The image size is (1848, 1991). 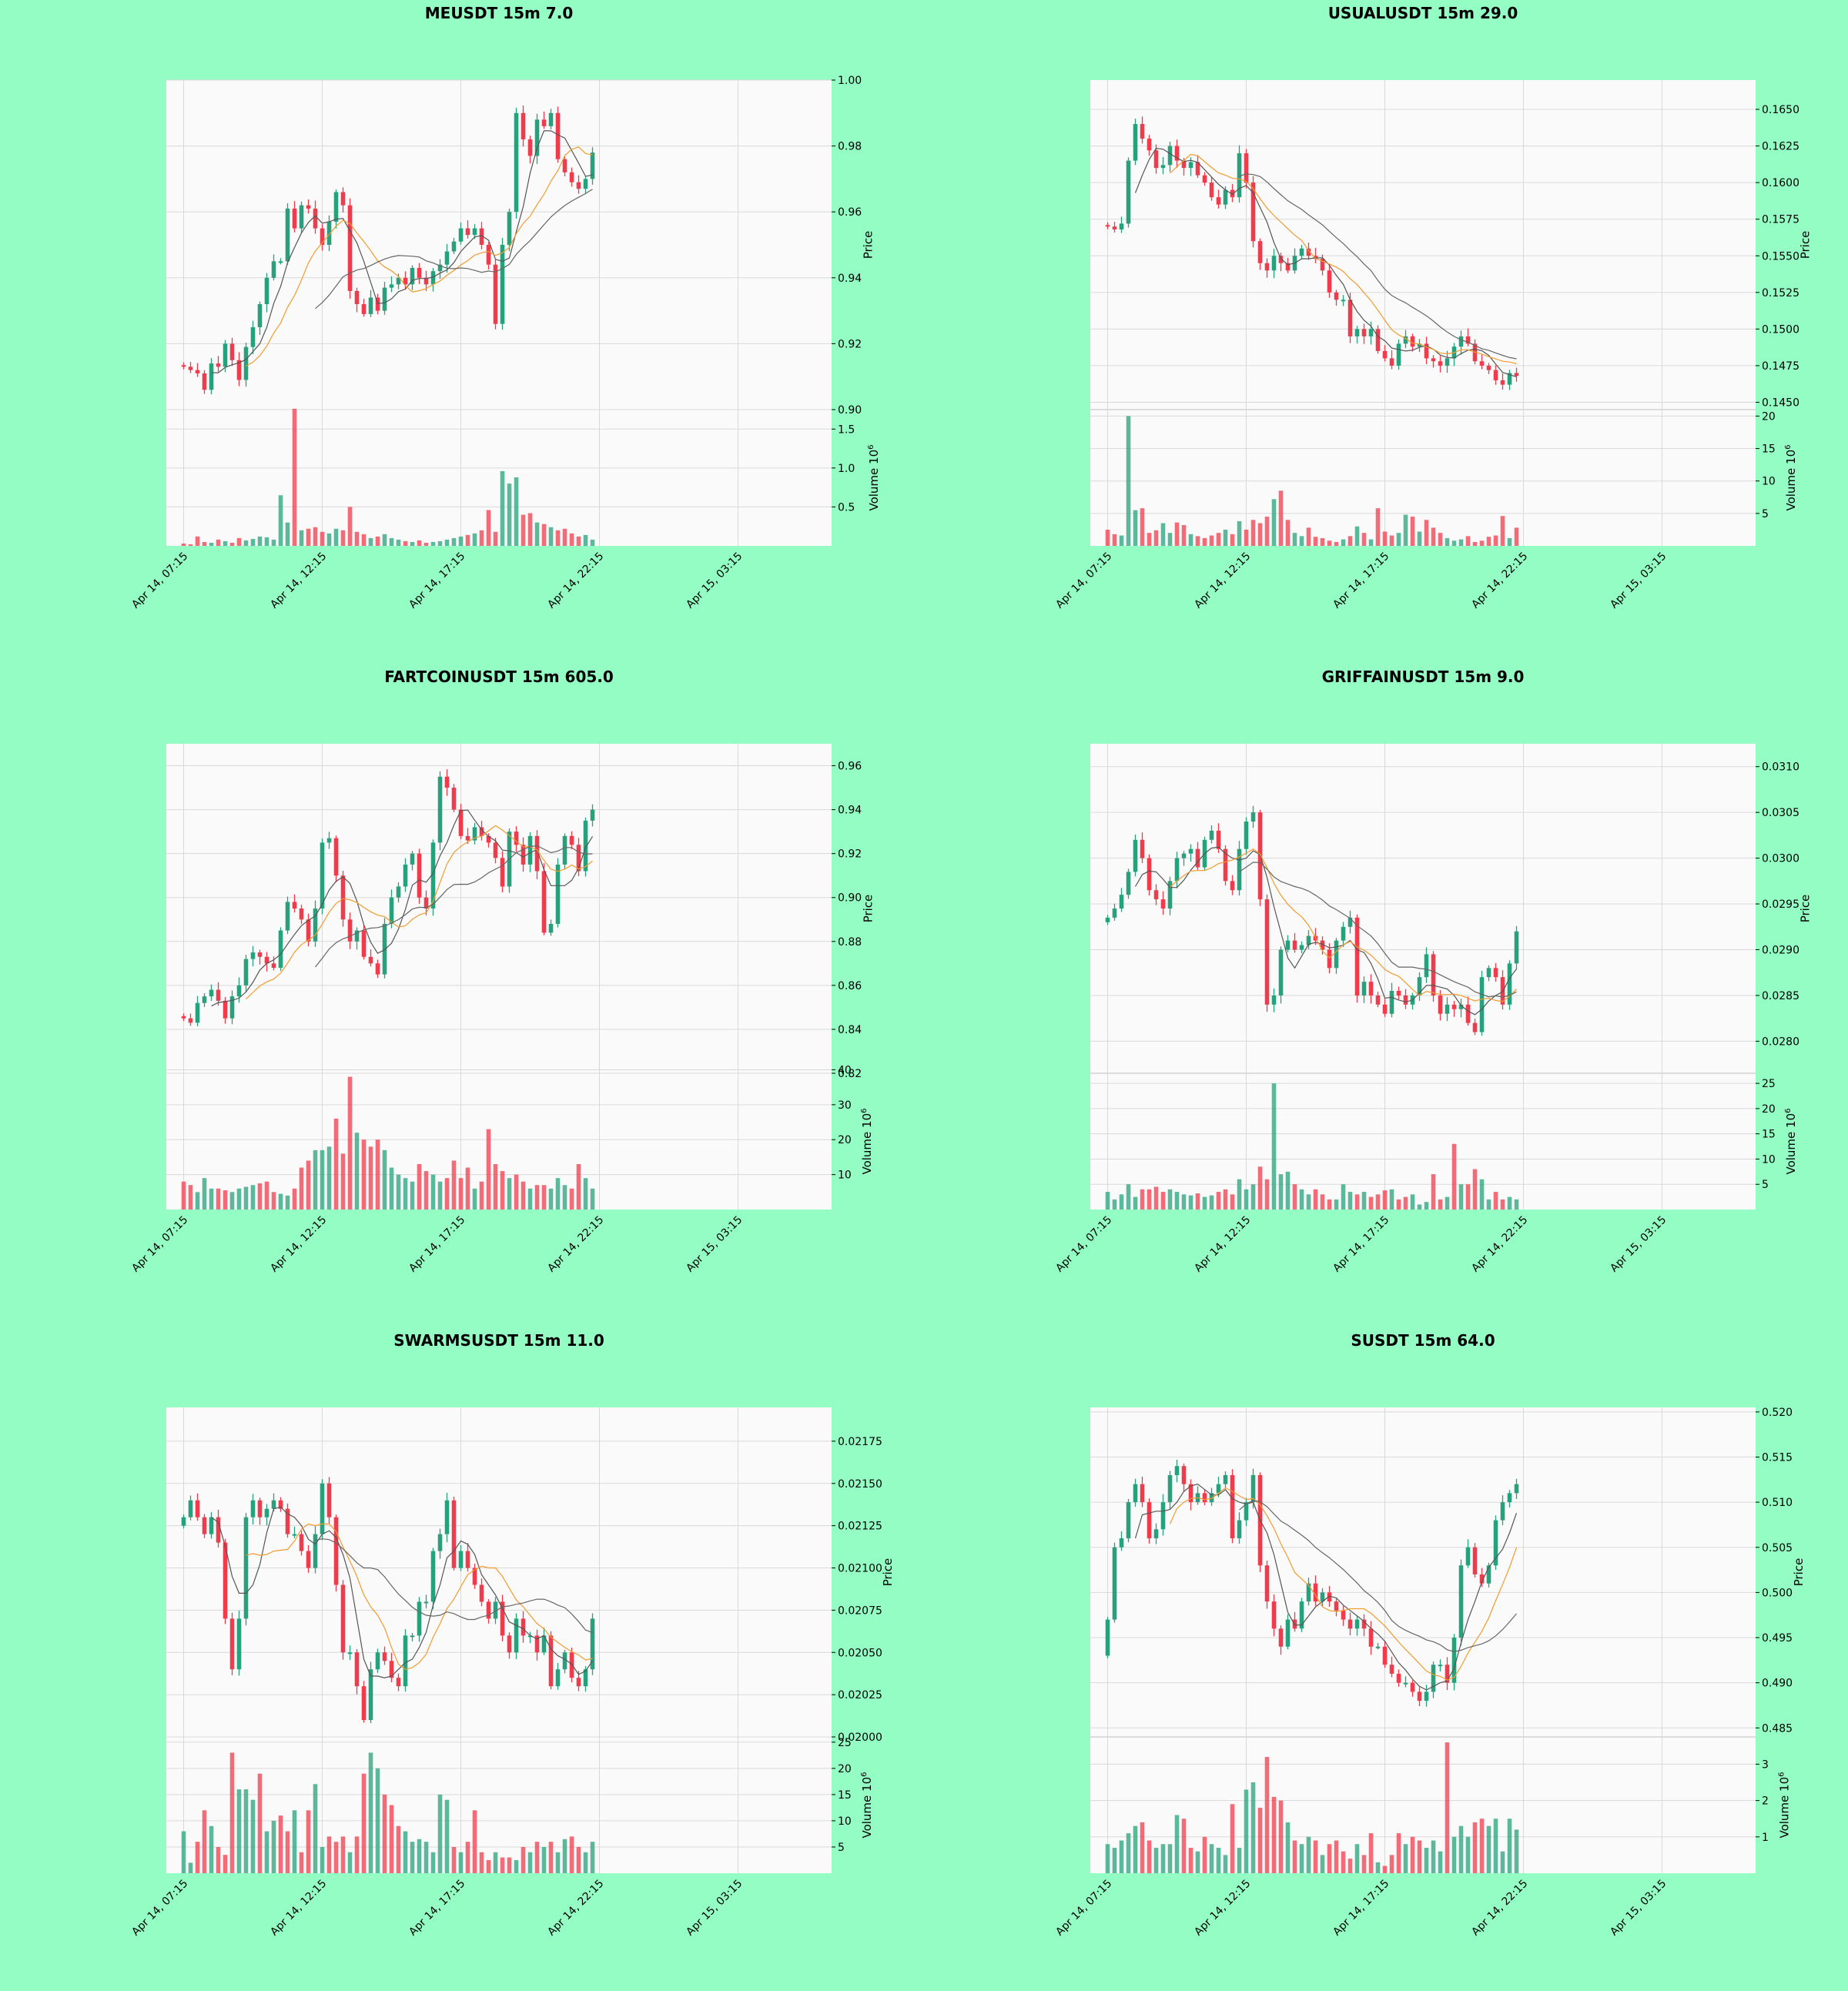 I want to click on volume-panel, so click(x=1423, y=1141).